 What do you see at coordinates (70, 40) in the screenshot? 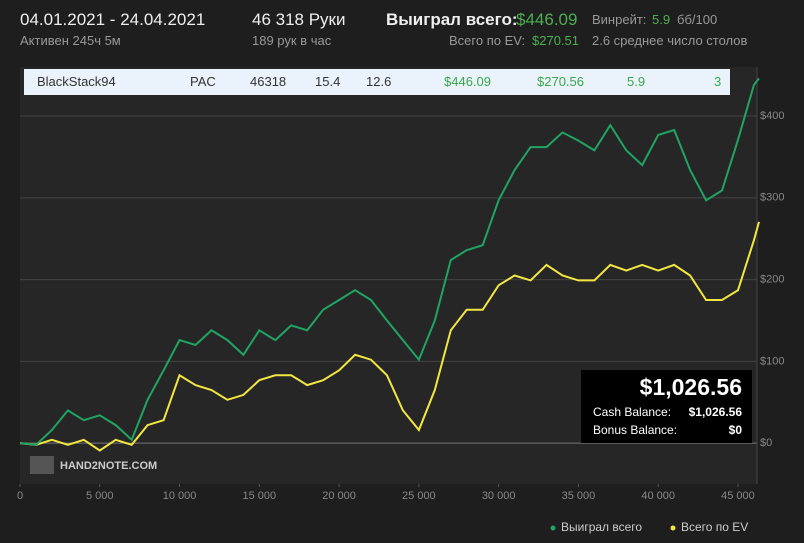
I see `active-time: Активен 245ч 5м` at bounding box center [70, 40].